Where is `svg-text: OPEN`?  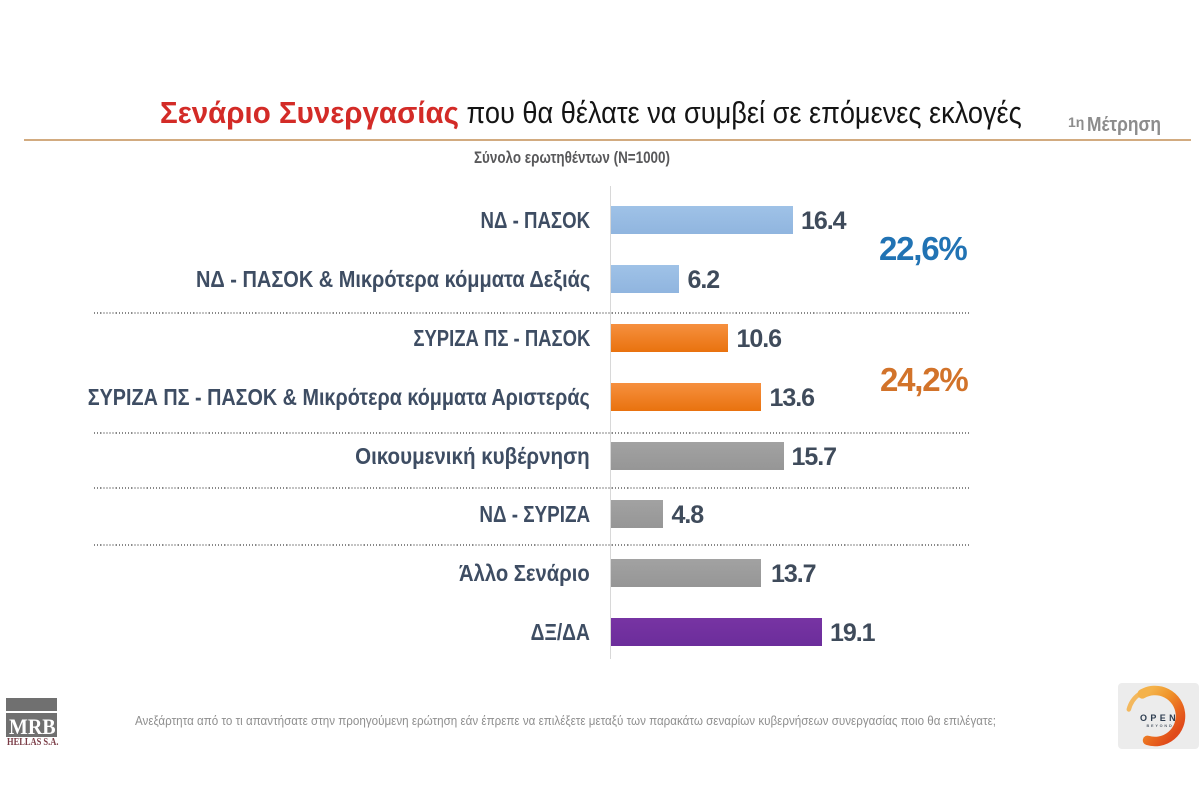 svg-text: OPEN is located at coordinates (1159, 718).